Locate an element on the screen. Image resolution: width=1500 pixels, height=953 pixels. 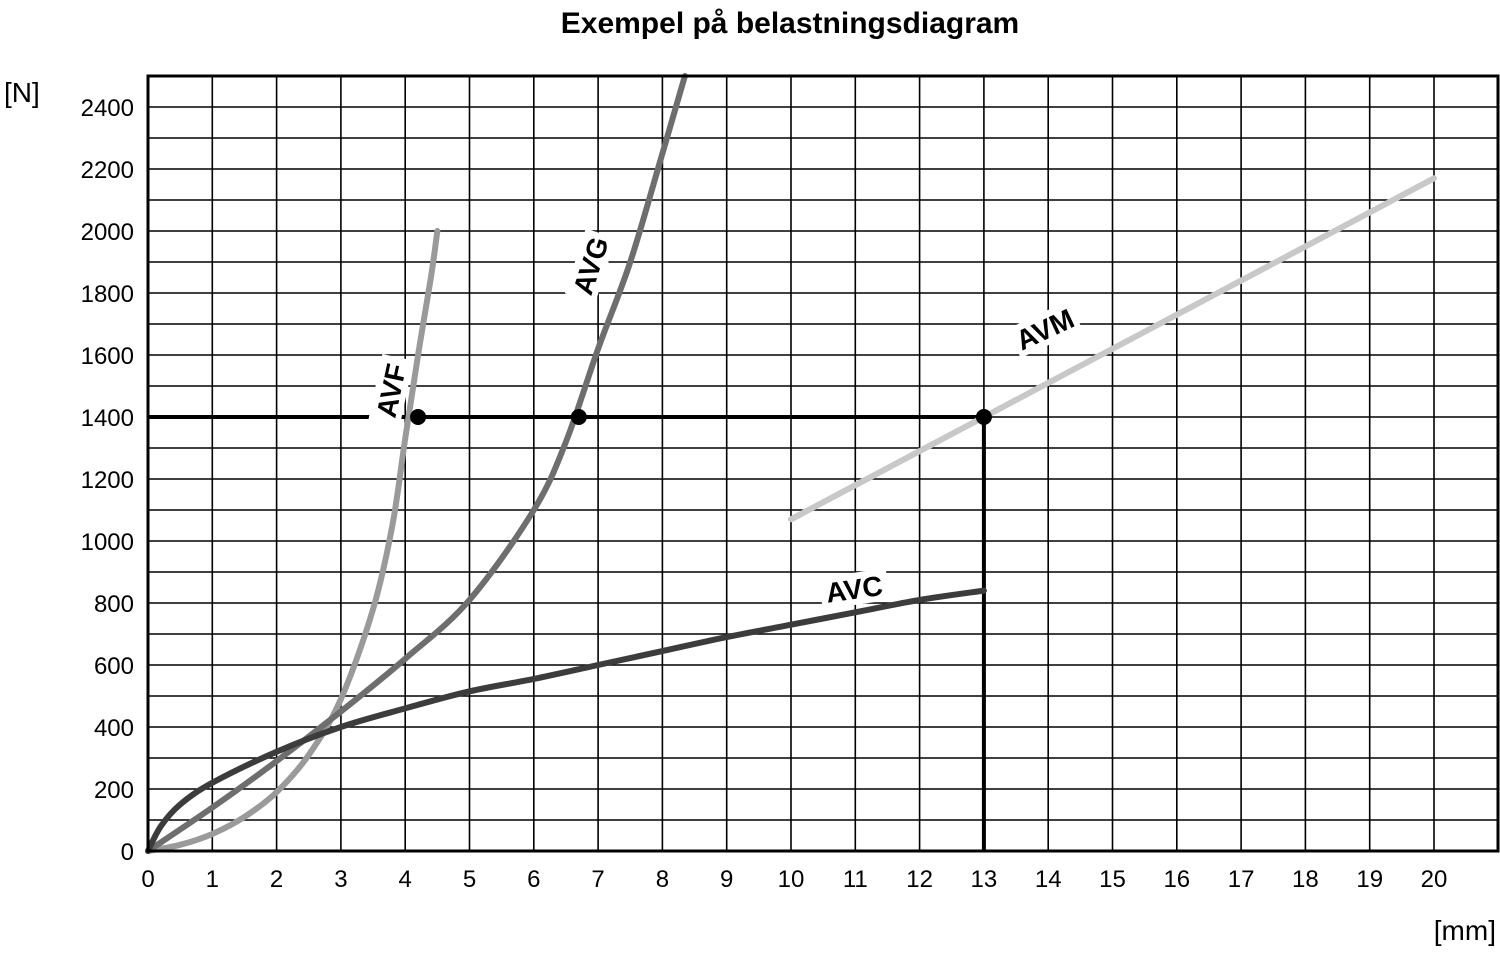
x-tick-label: 11 is located at coordinates (855, 879).